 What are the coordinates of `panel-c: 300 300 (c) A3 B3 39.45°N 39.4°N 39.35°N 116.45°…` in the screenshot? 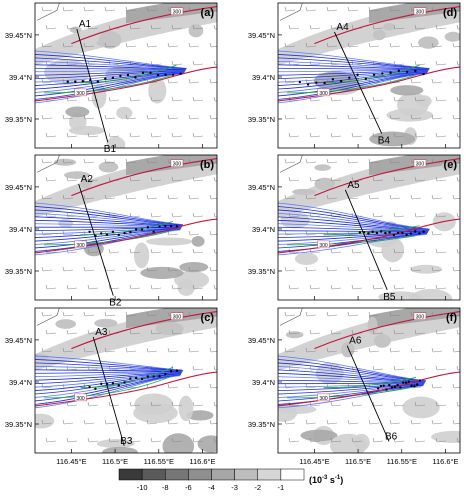 It's located at (111, 386).